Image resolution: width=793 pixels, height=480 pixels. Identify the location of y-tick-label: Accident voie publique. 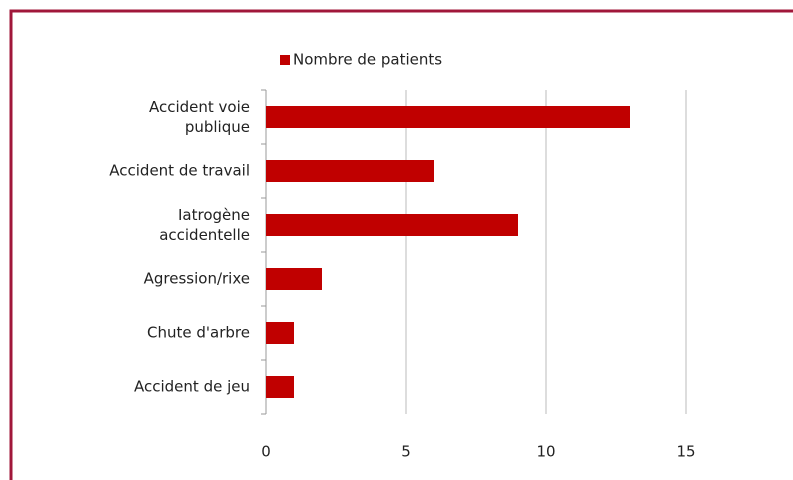
(199, 117).